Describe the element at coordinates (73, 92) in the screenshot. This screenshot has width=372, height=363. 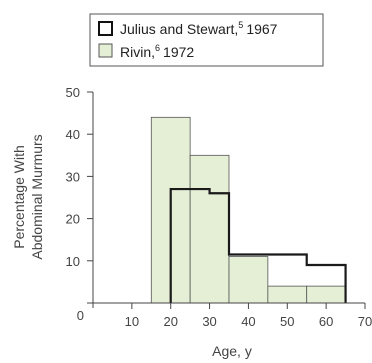
I see `y-tick-label-50: 50` at that location.